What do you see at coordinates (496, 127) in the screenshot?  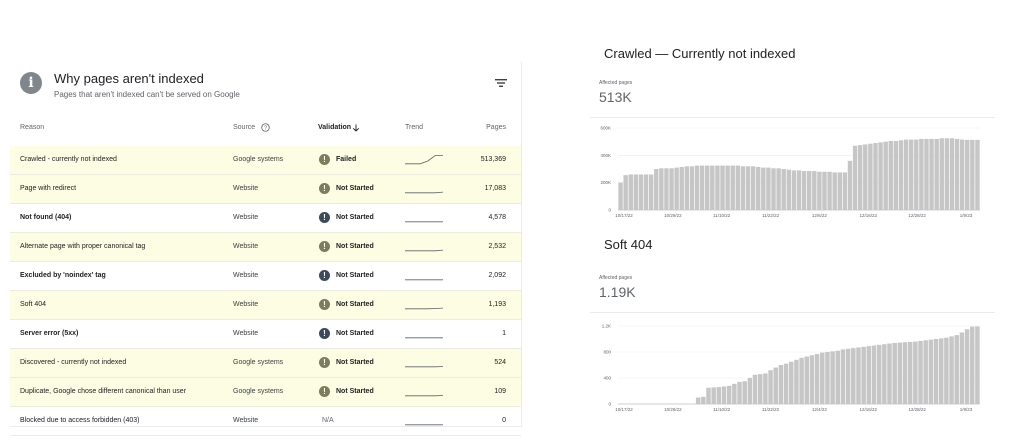 I see `col-pages: Pages` at bounding box center [496, 127].